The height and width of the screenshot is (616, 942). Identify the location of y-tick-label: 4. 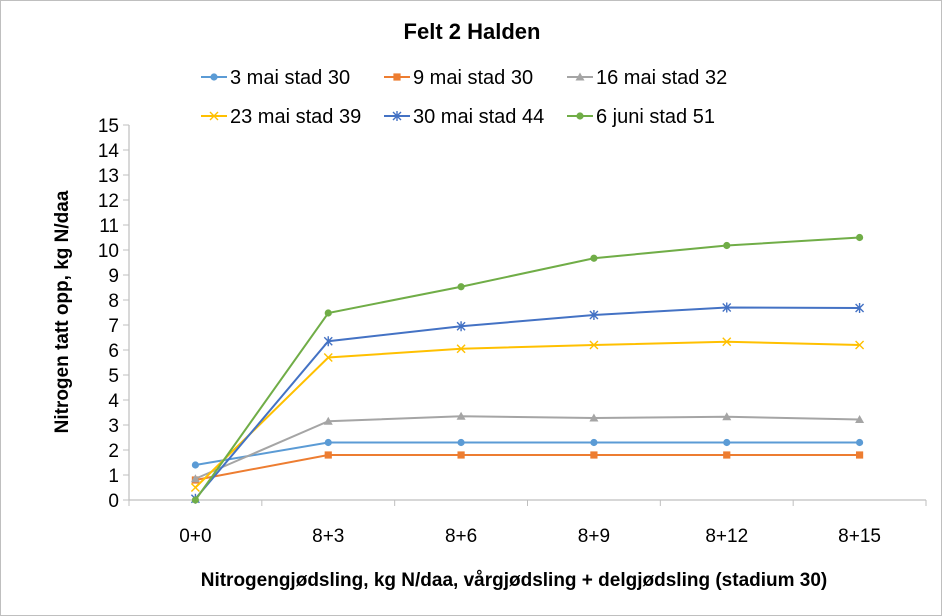
(113, 401).